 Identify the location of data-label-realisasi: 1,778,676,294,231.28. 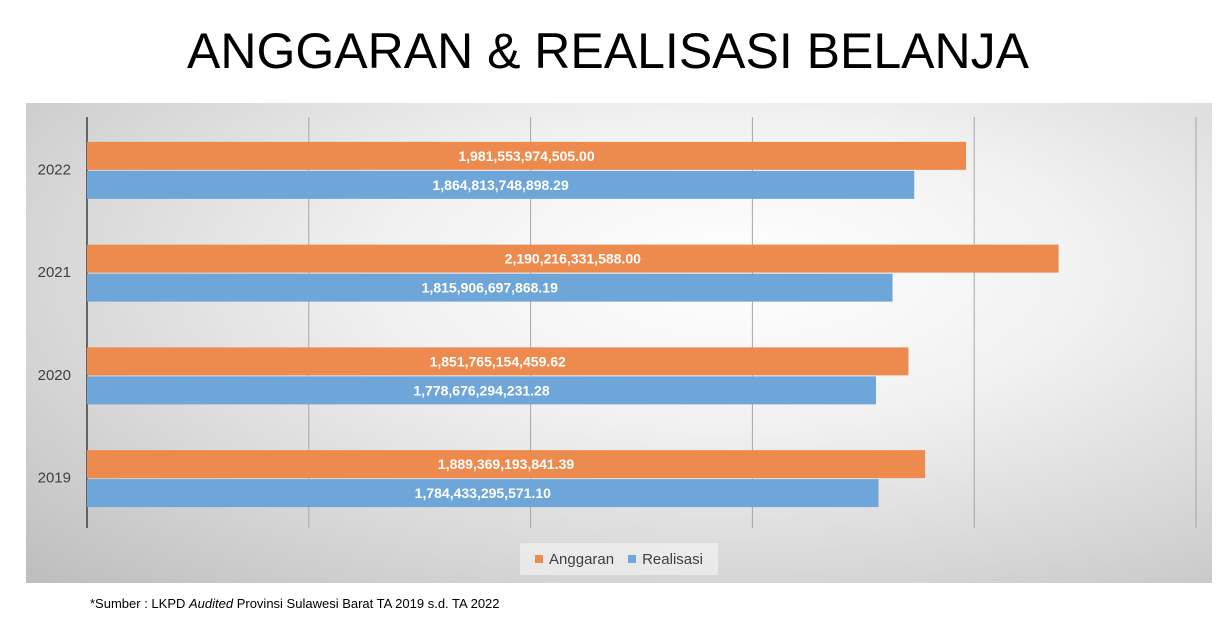
(481, 390).